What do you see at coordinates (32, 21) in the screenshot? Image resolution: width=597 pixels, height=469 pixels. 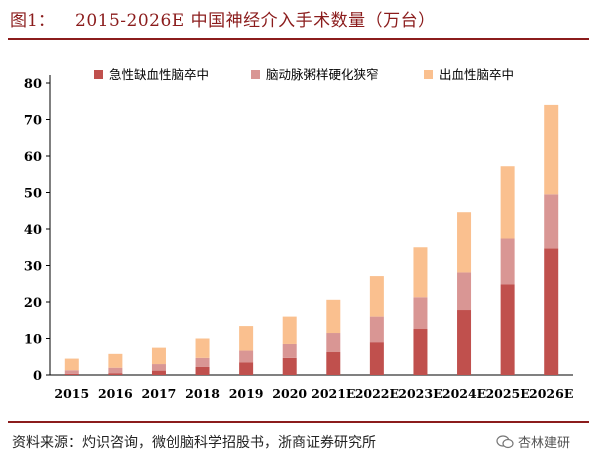 I see `figure-label: 图1：` at bounding box center [32, 21].